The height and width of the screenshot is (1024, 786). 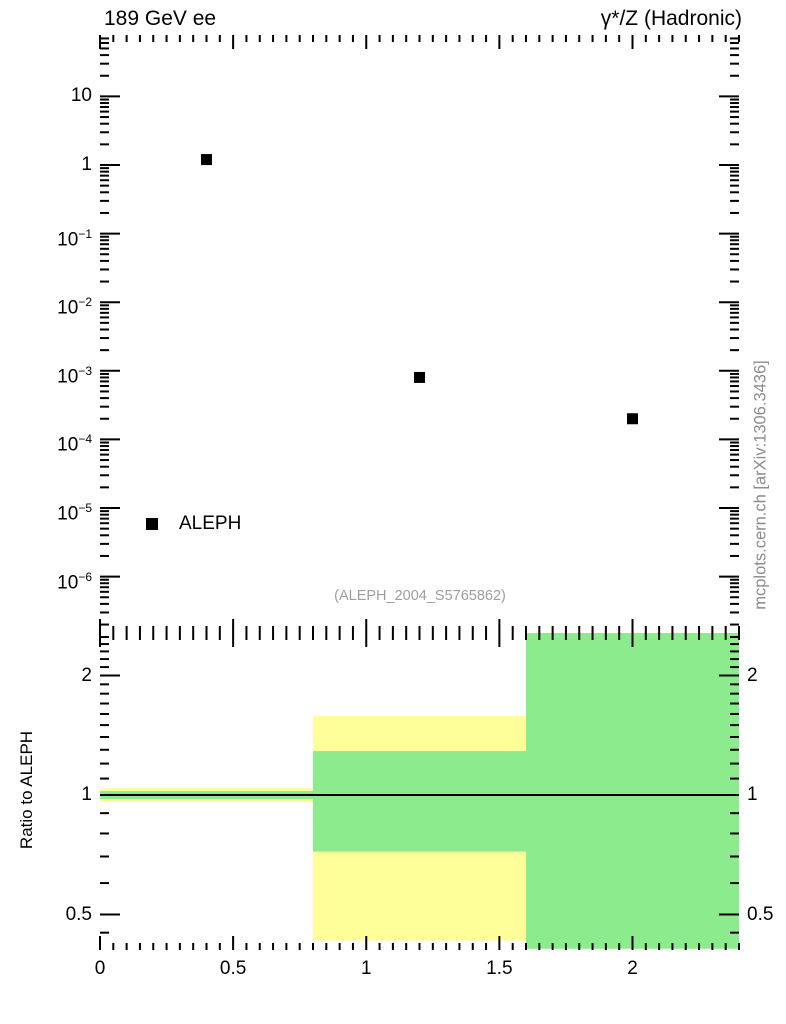 What do you see at coordinates (160, 18) in the screenshot?
I see `plot-title-energy: 189 GeV ee` at bounding box center [160, 18].